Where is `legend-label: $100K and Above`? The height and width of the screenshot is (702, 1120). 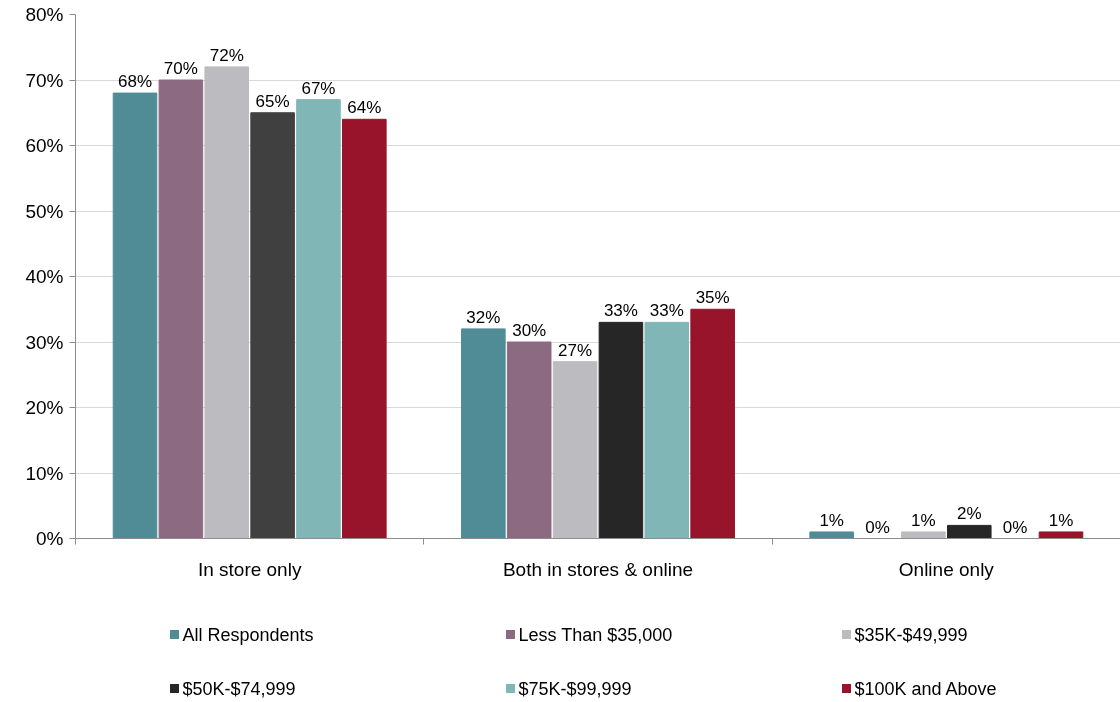
legend-label: $100K and Above is located at coordinates (925, 688).